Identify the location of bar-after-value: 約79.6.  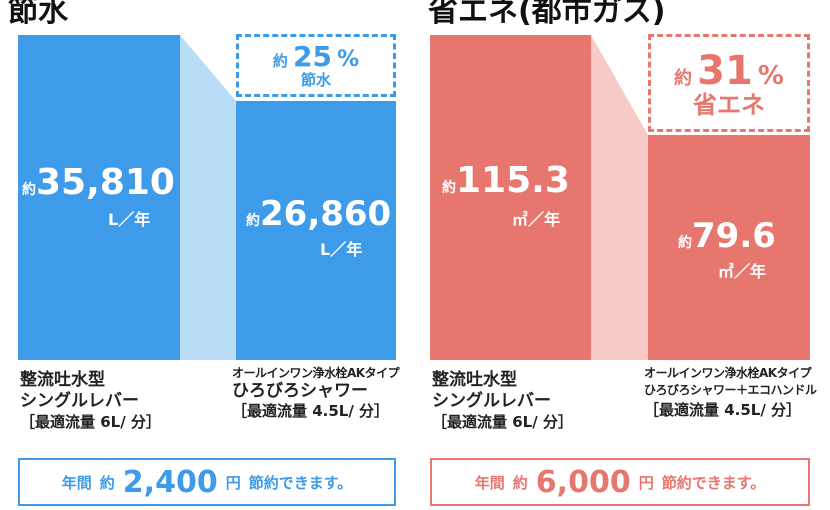
(727, 236).